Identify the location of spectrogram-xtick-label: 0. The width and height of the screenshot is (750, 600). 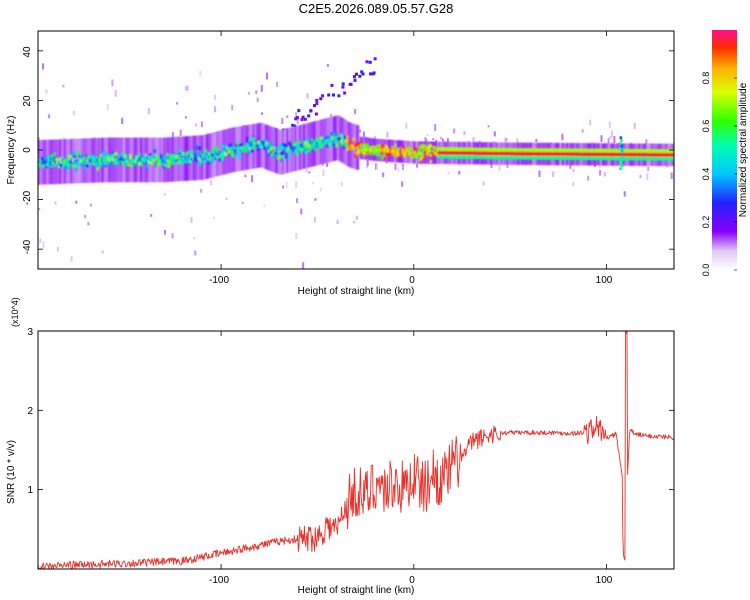
(412, 280).